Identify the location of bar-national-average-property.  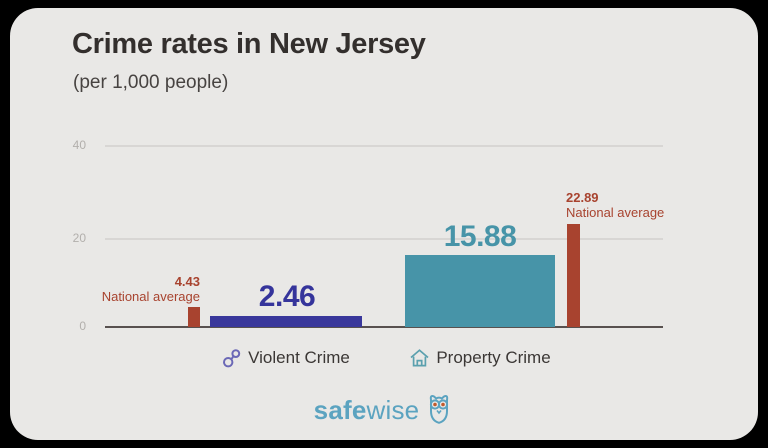
(573, 275).